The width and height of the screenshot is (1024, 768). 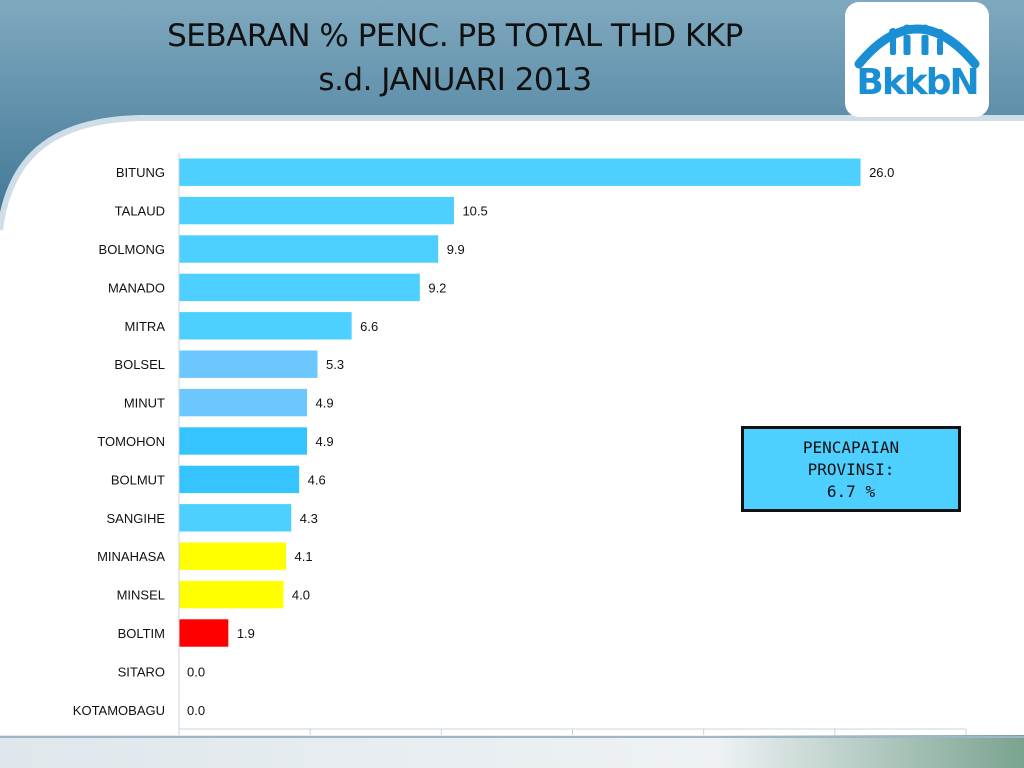 I want to click on bar-sangihe, so click(x=235, y=518).